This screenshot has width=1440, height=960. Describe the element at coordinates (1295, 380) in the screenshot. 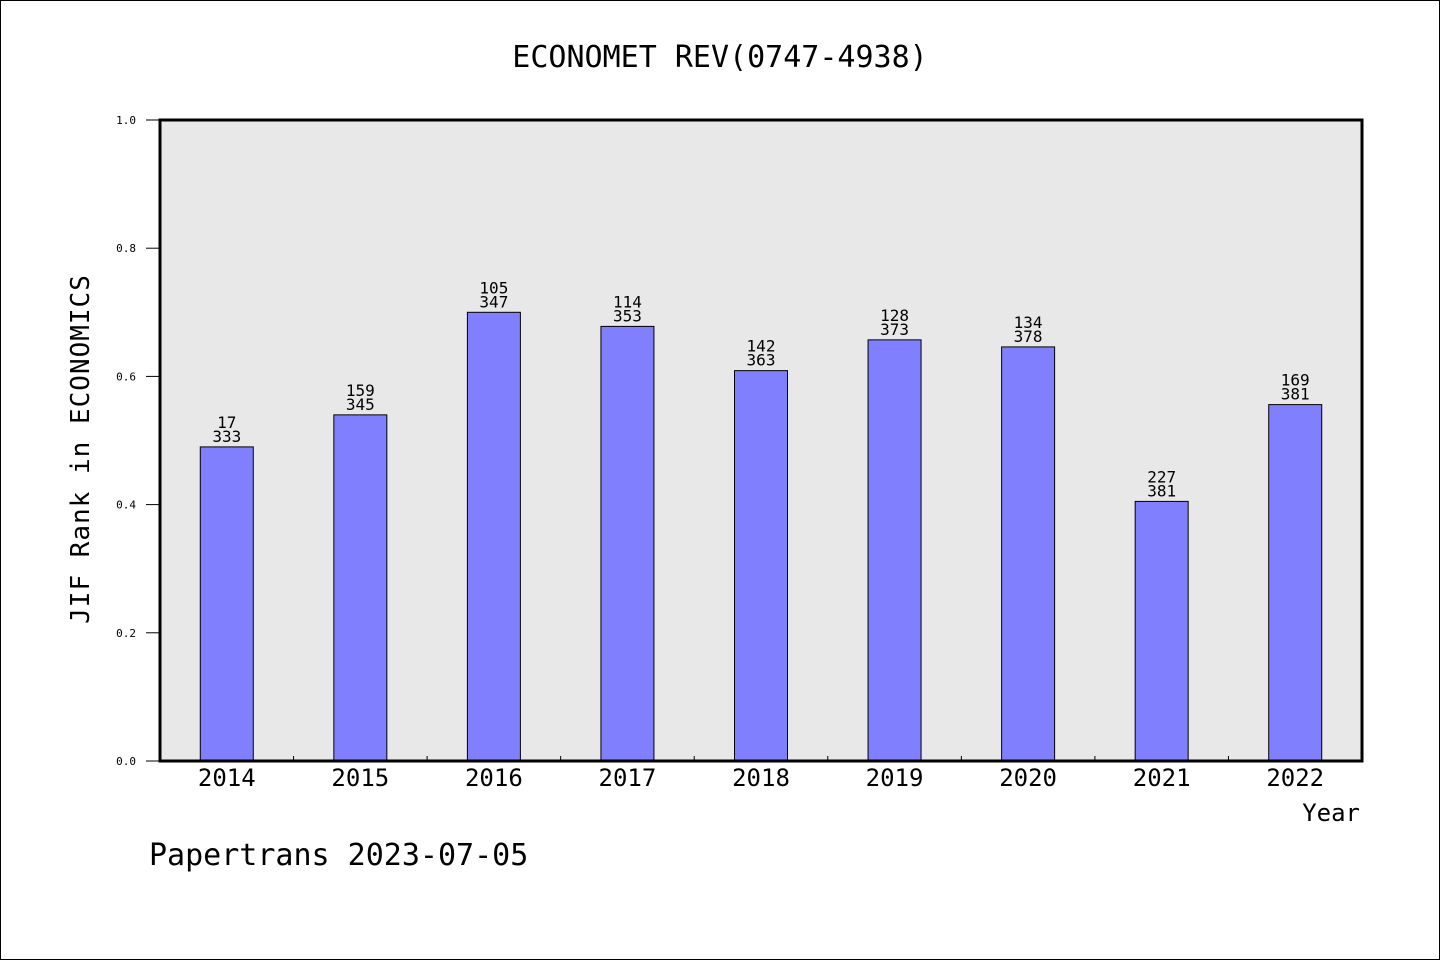

I see `rank-label: 169` at that location.